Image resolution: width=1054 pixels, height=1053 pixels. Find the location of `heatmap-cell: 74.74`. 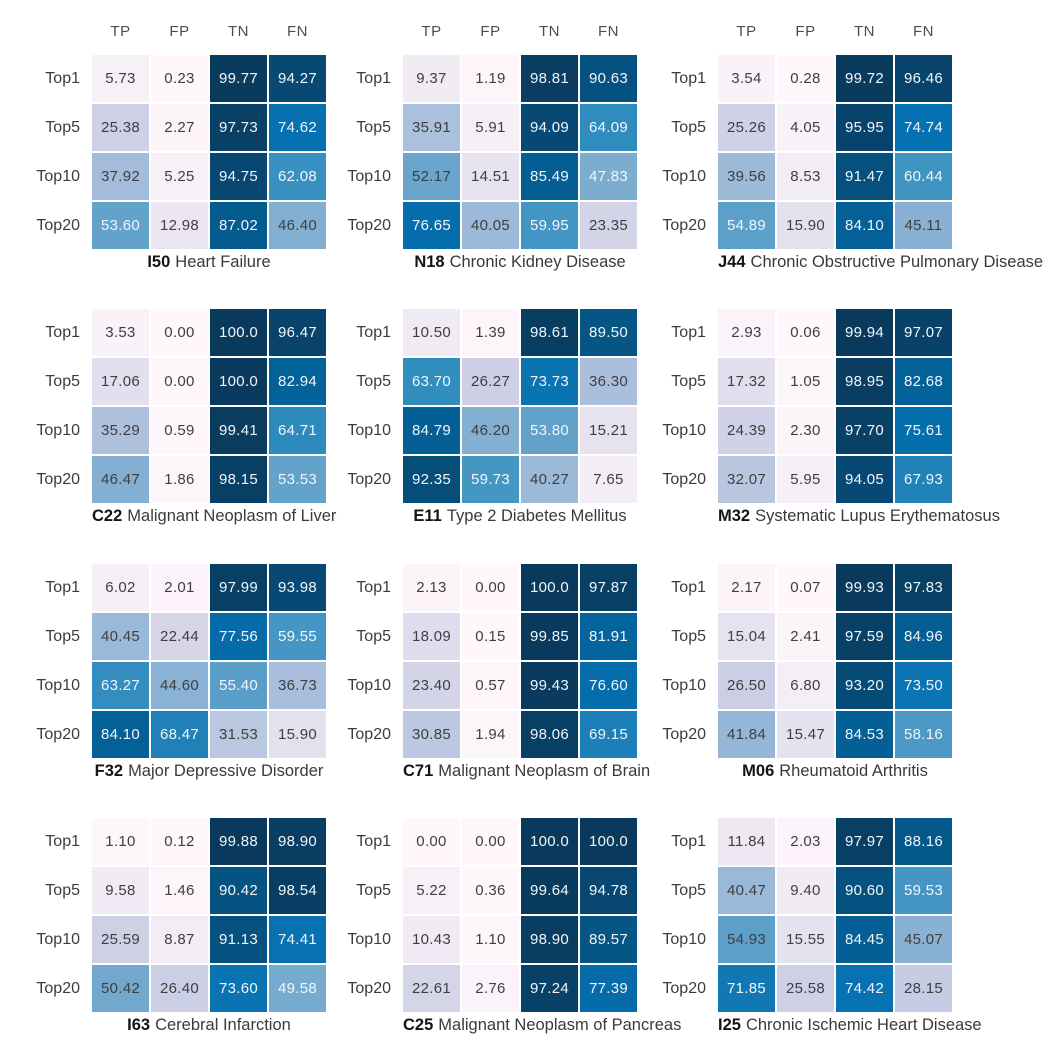

heatmap-cell: 74.74 is located at coordinates (923, 127).